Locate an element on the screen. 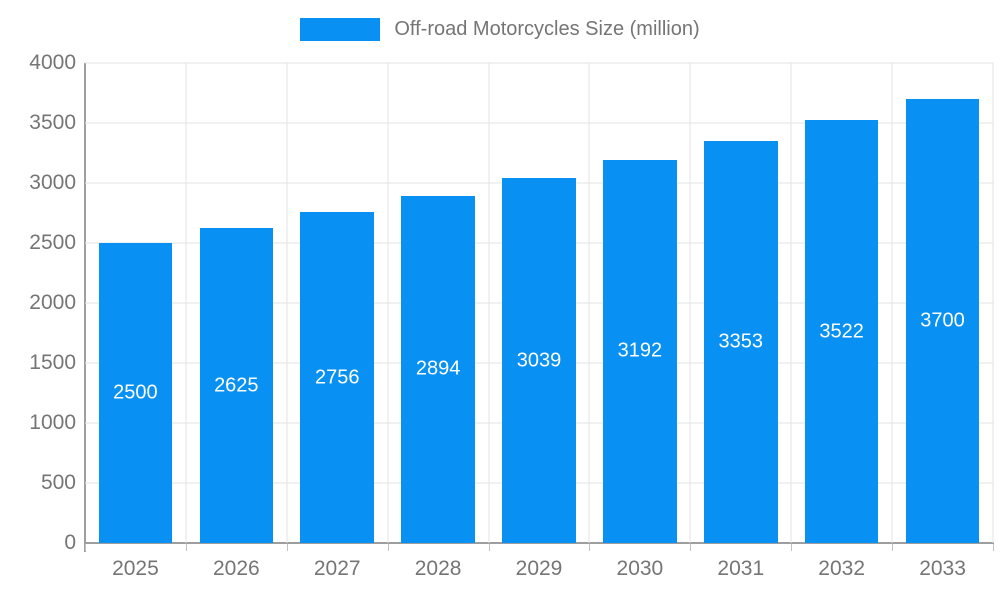  x-tick-label-2030: 2030 is located at coordinates (640, 568).